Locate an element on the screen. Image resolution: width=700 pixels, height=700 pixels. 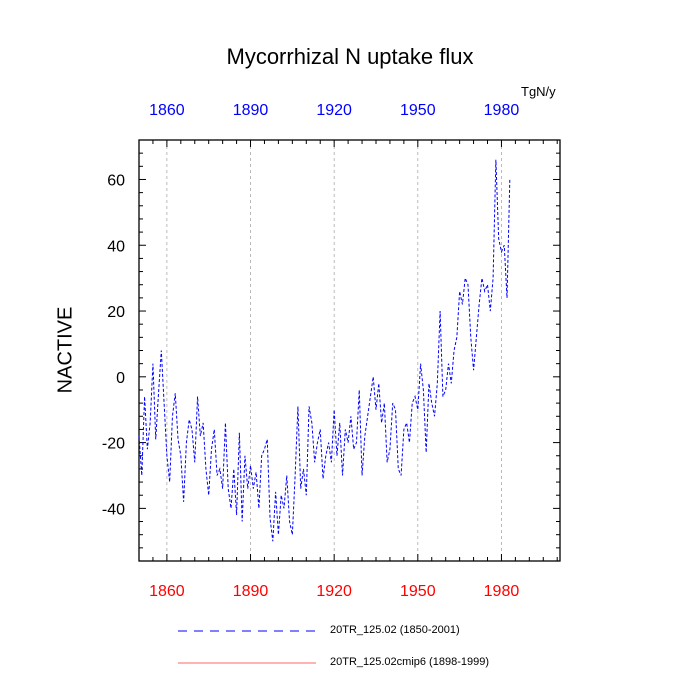
x-tick-label-top-1950: 1950 is located at coordinates (418, 110).